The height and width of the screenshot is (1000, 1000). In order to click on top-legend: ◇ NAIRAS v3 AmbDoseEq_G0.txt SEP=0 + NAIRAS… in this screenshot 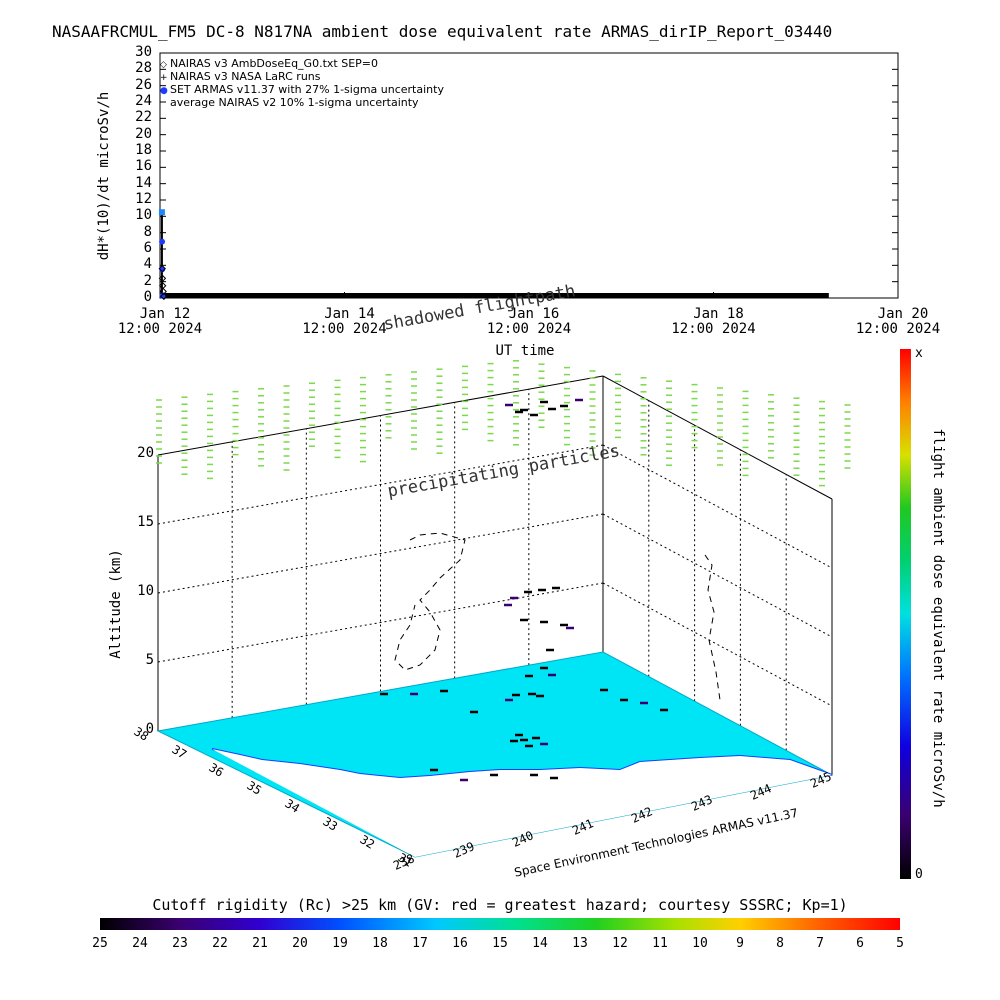, I will do `click(302, 83)`.